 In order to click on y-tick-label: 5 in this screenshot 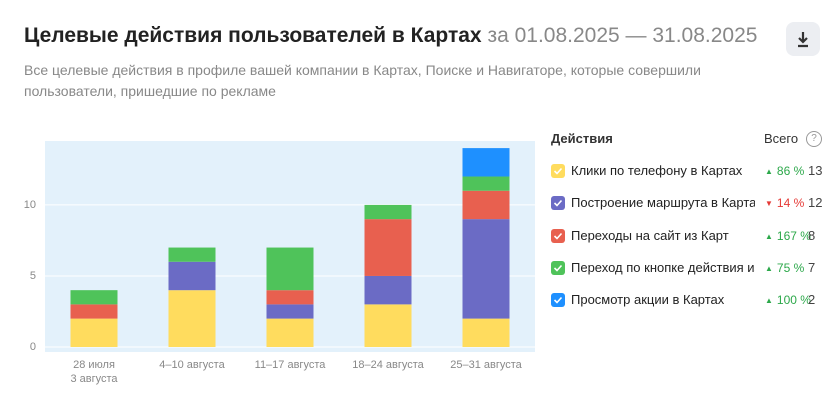, I will do `click(33, 276)`.